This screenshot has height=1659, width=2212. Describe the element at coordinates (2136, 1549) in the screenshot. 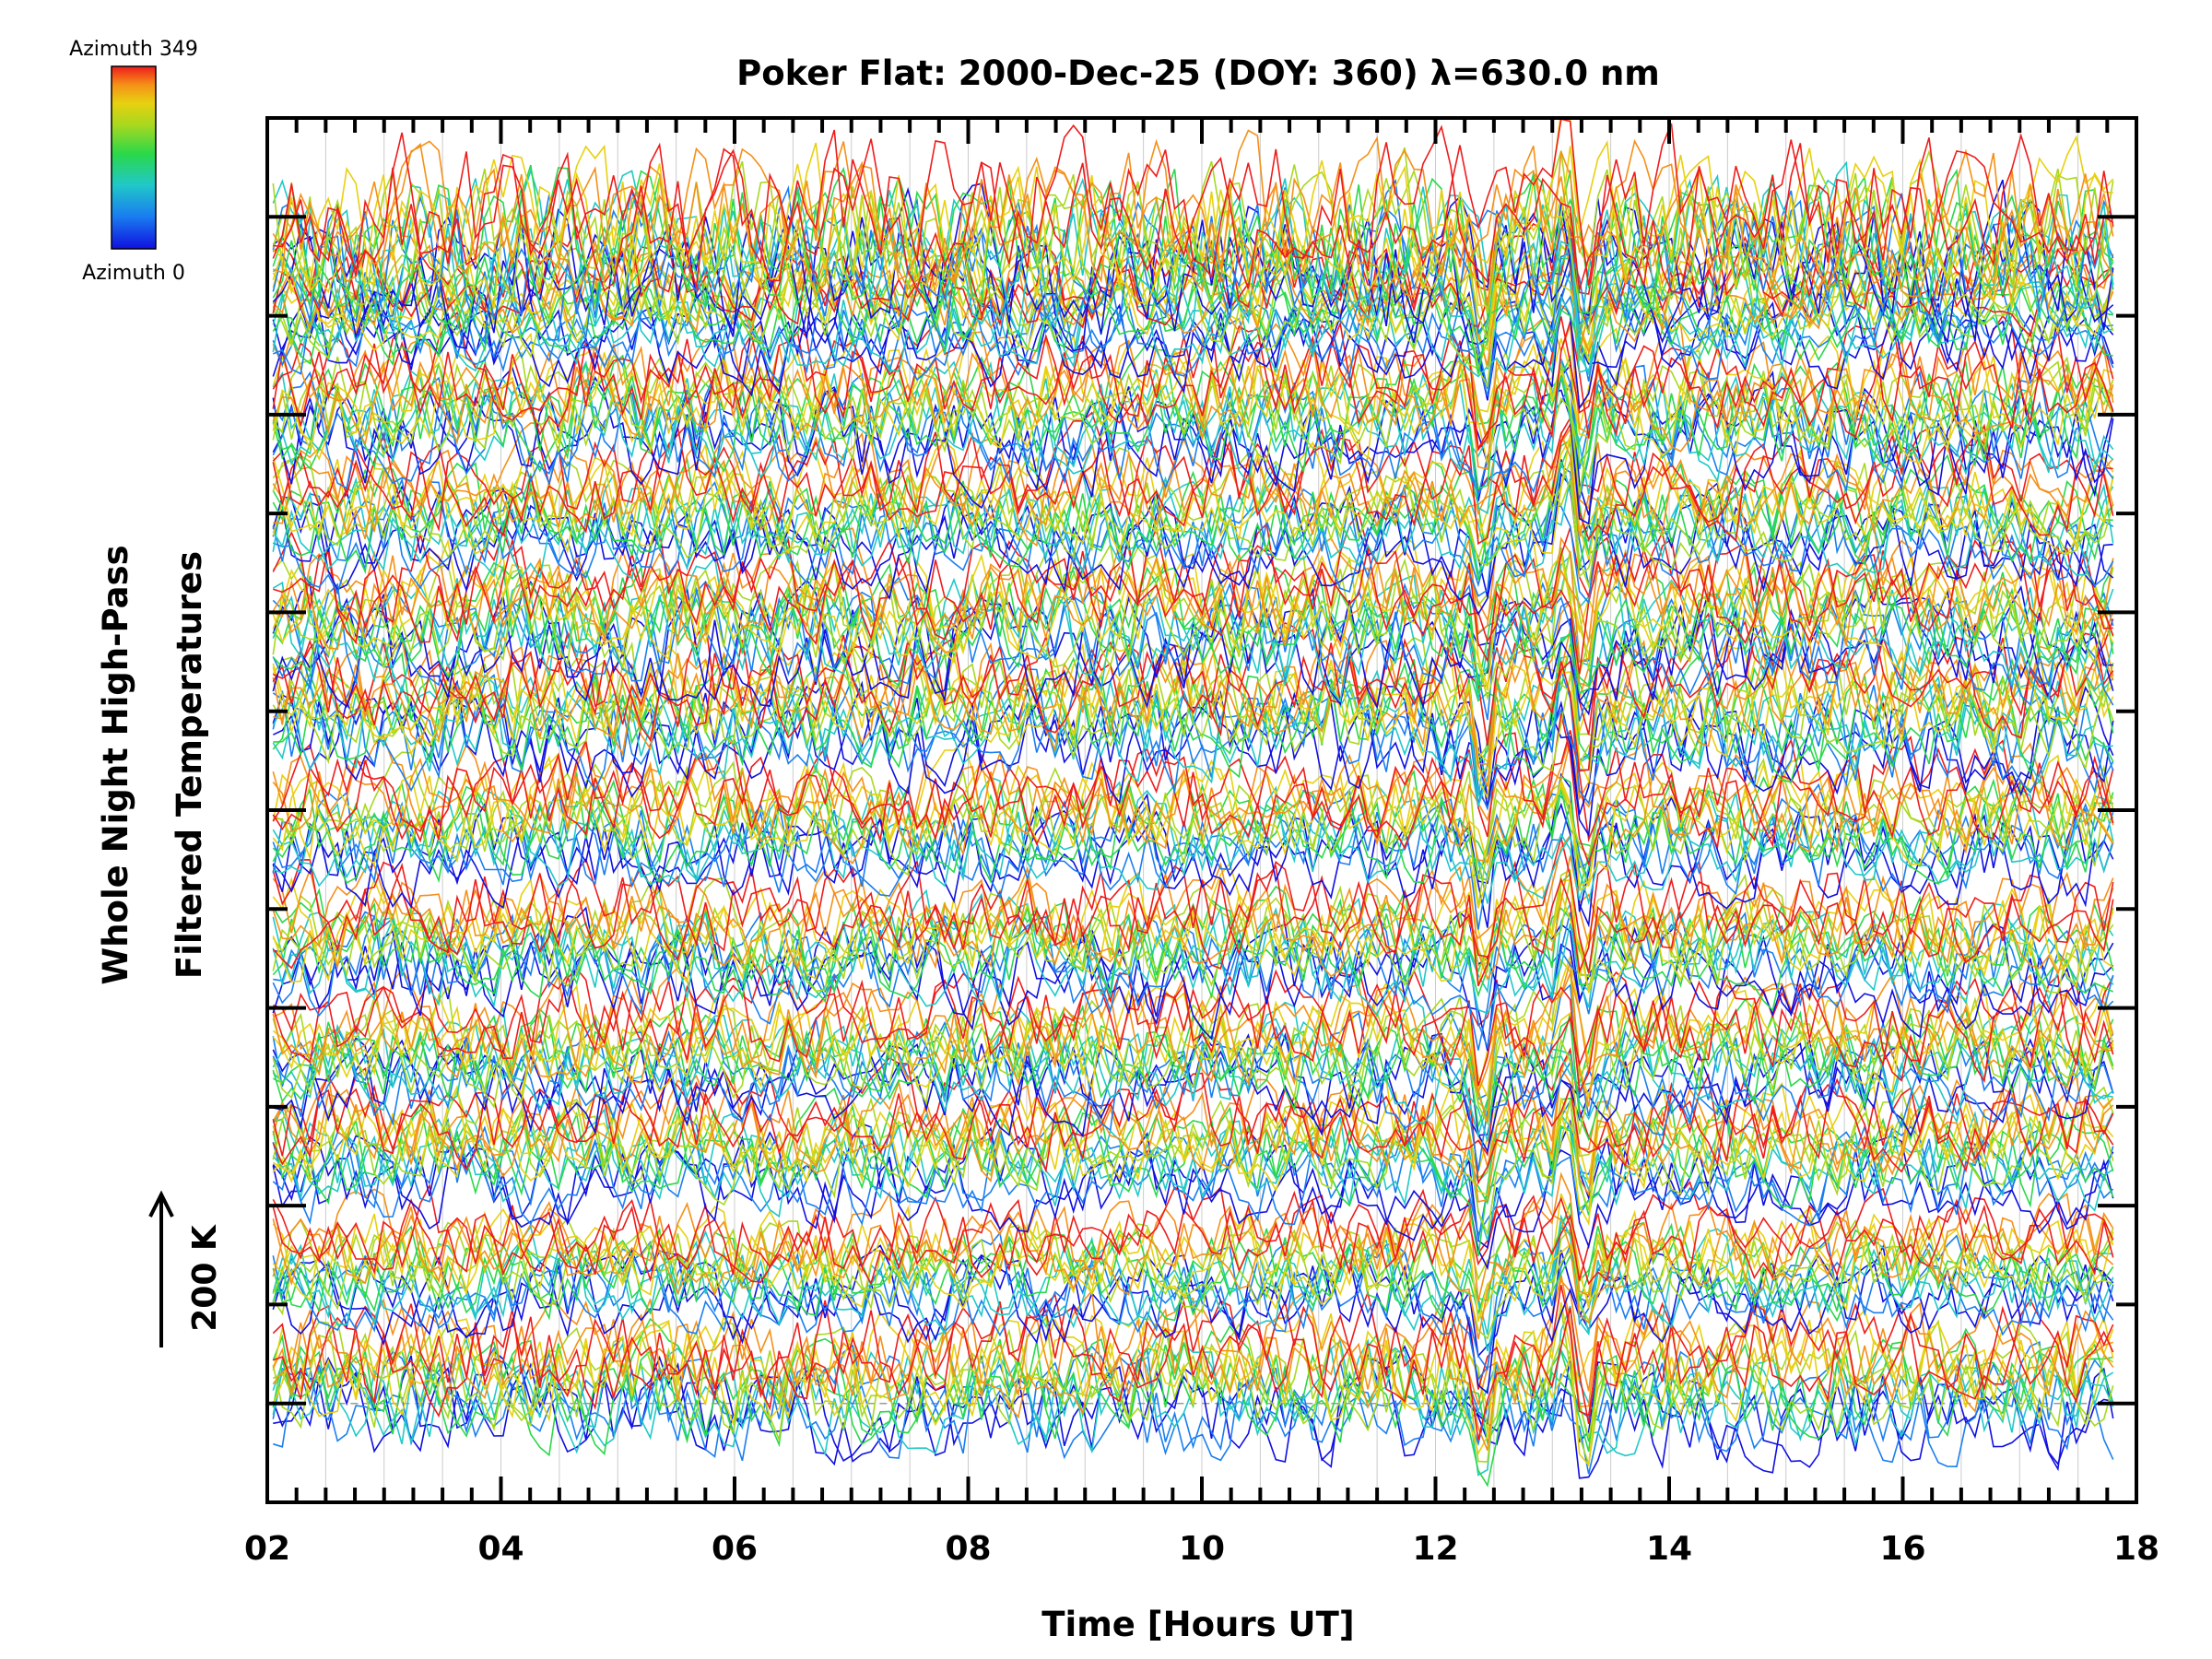

I see `x-tick-label: 18` at that location.